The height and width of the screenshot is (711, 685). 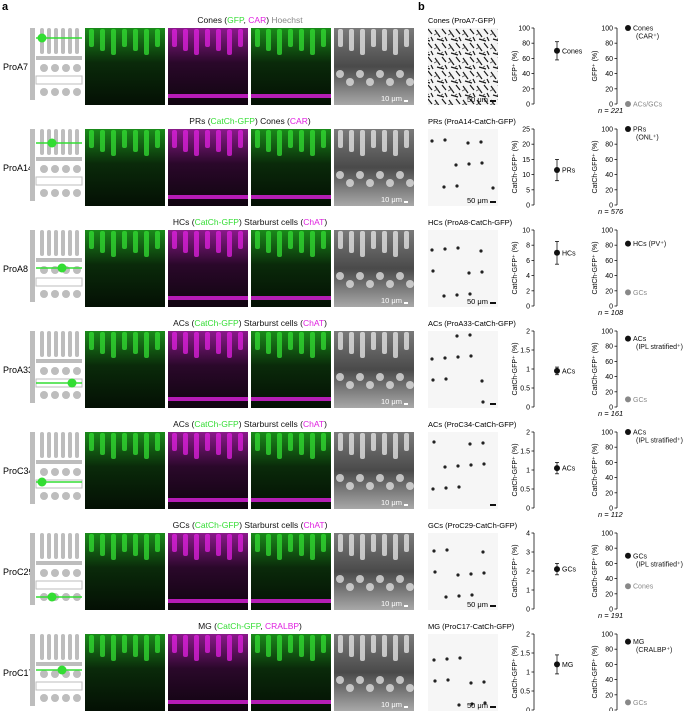 I want to click on panel-b-title: MG (ProC17-CatCh-GFP), so click(x=471, y=626).